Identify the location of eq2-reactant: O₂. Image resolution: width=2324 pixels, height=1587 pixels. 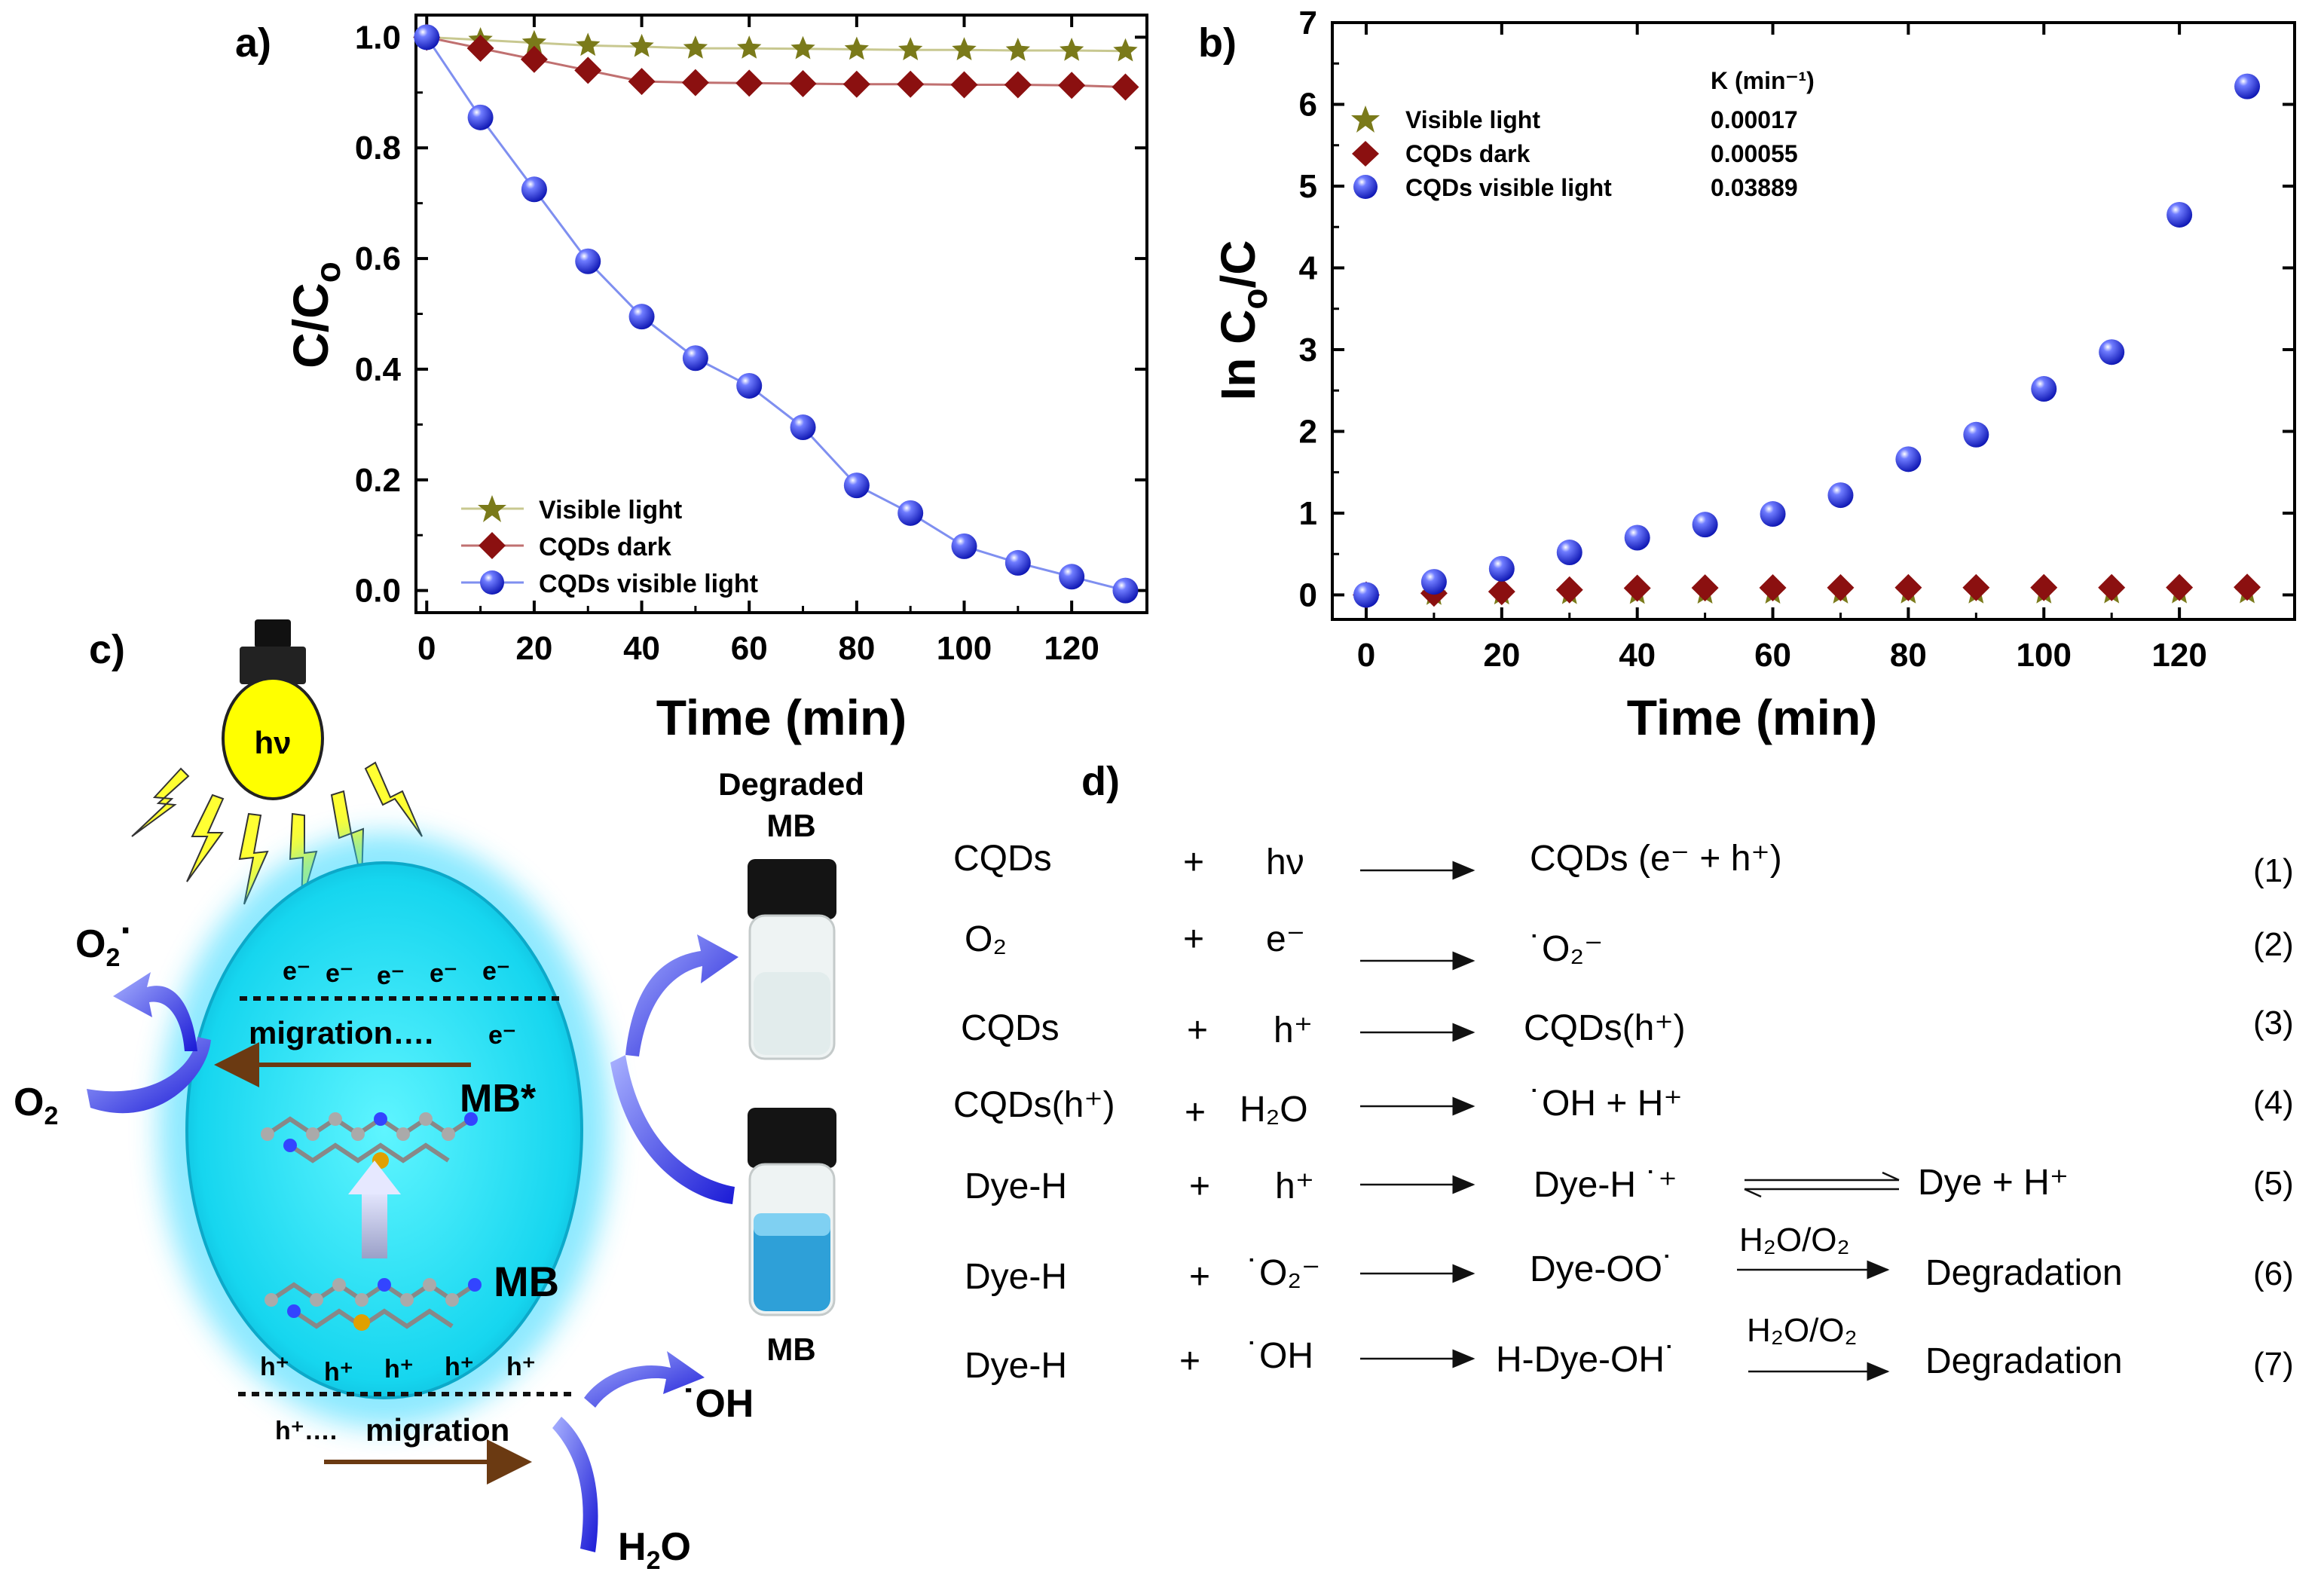
(986, 939).